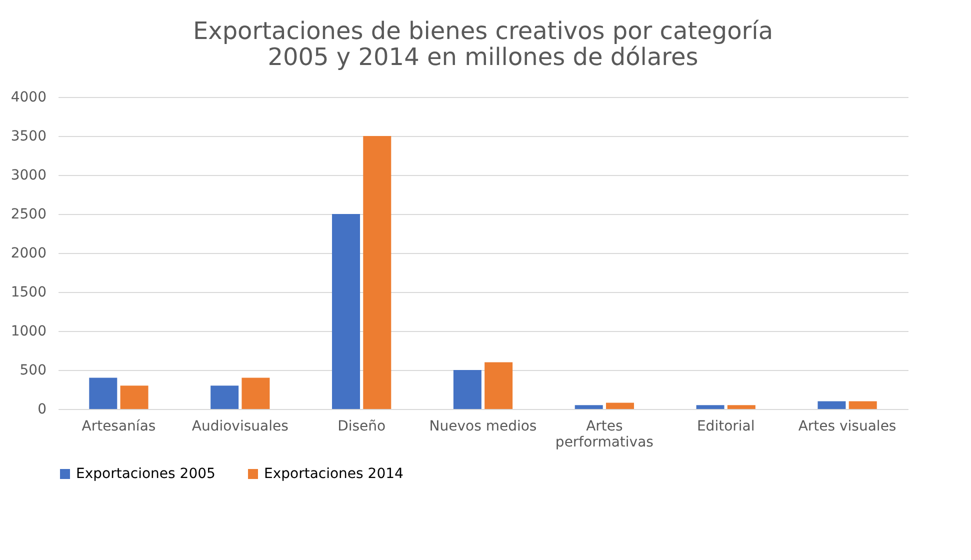 The width and height of the screenshot is (971, 560). Describe the element at coordinates (240, 426) in the screenshot. I see `x-tick-label: Audiovisuales` at that location.